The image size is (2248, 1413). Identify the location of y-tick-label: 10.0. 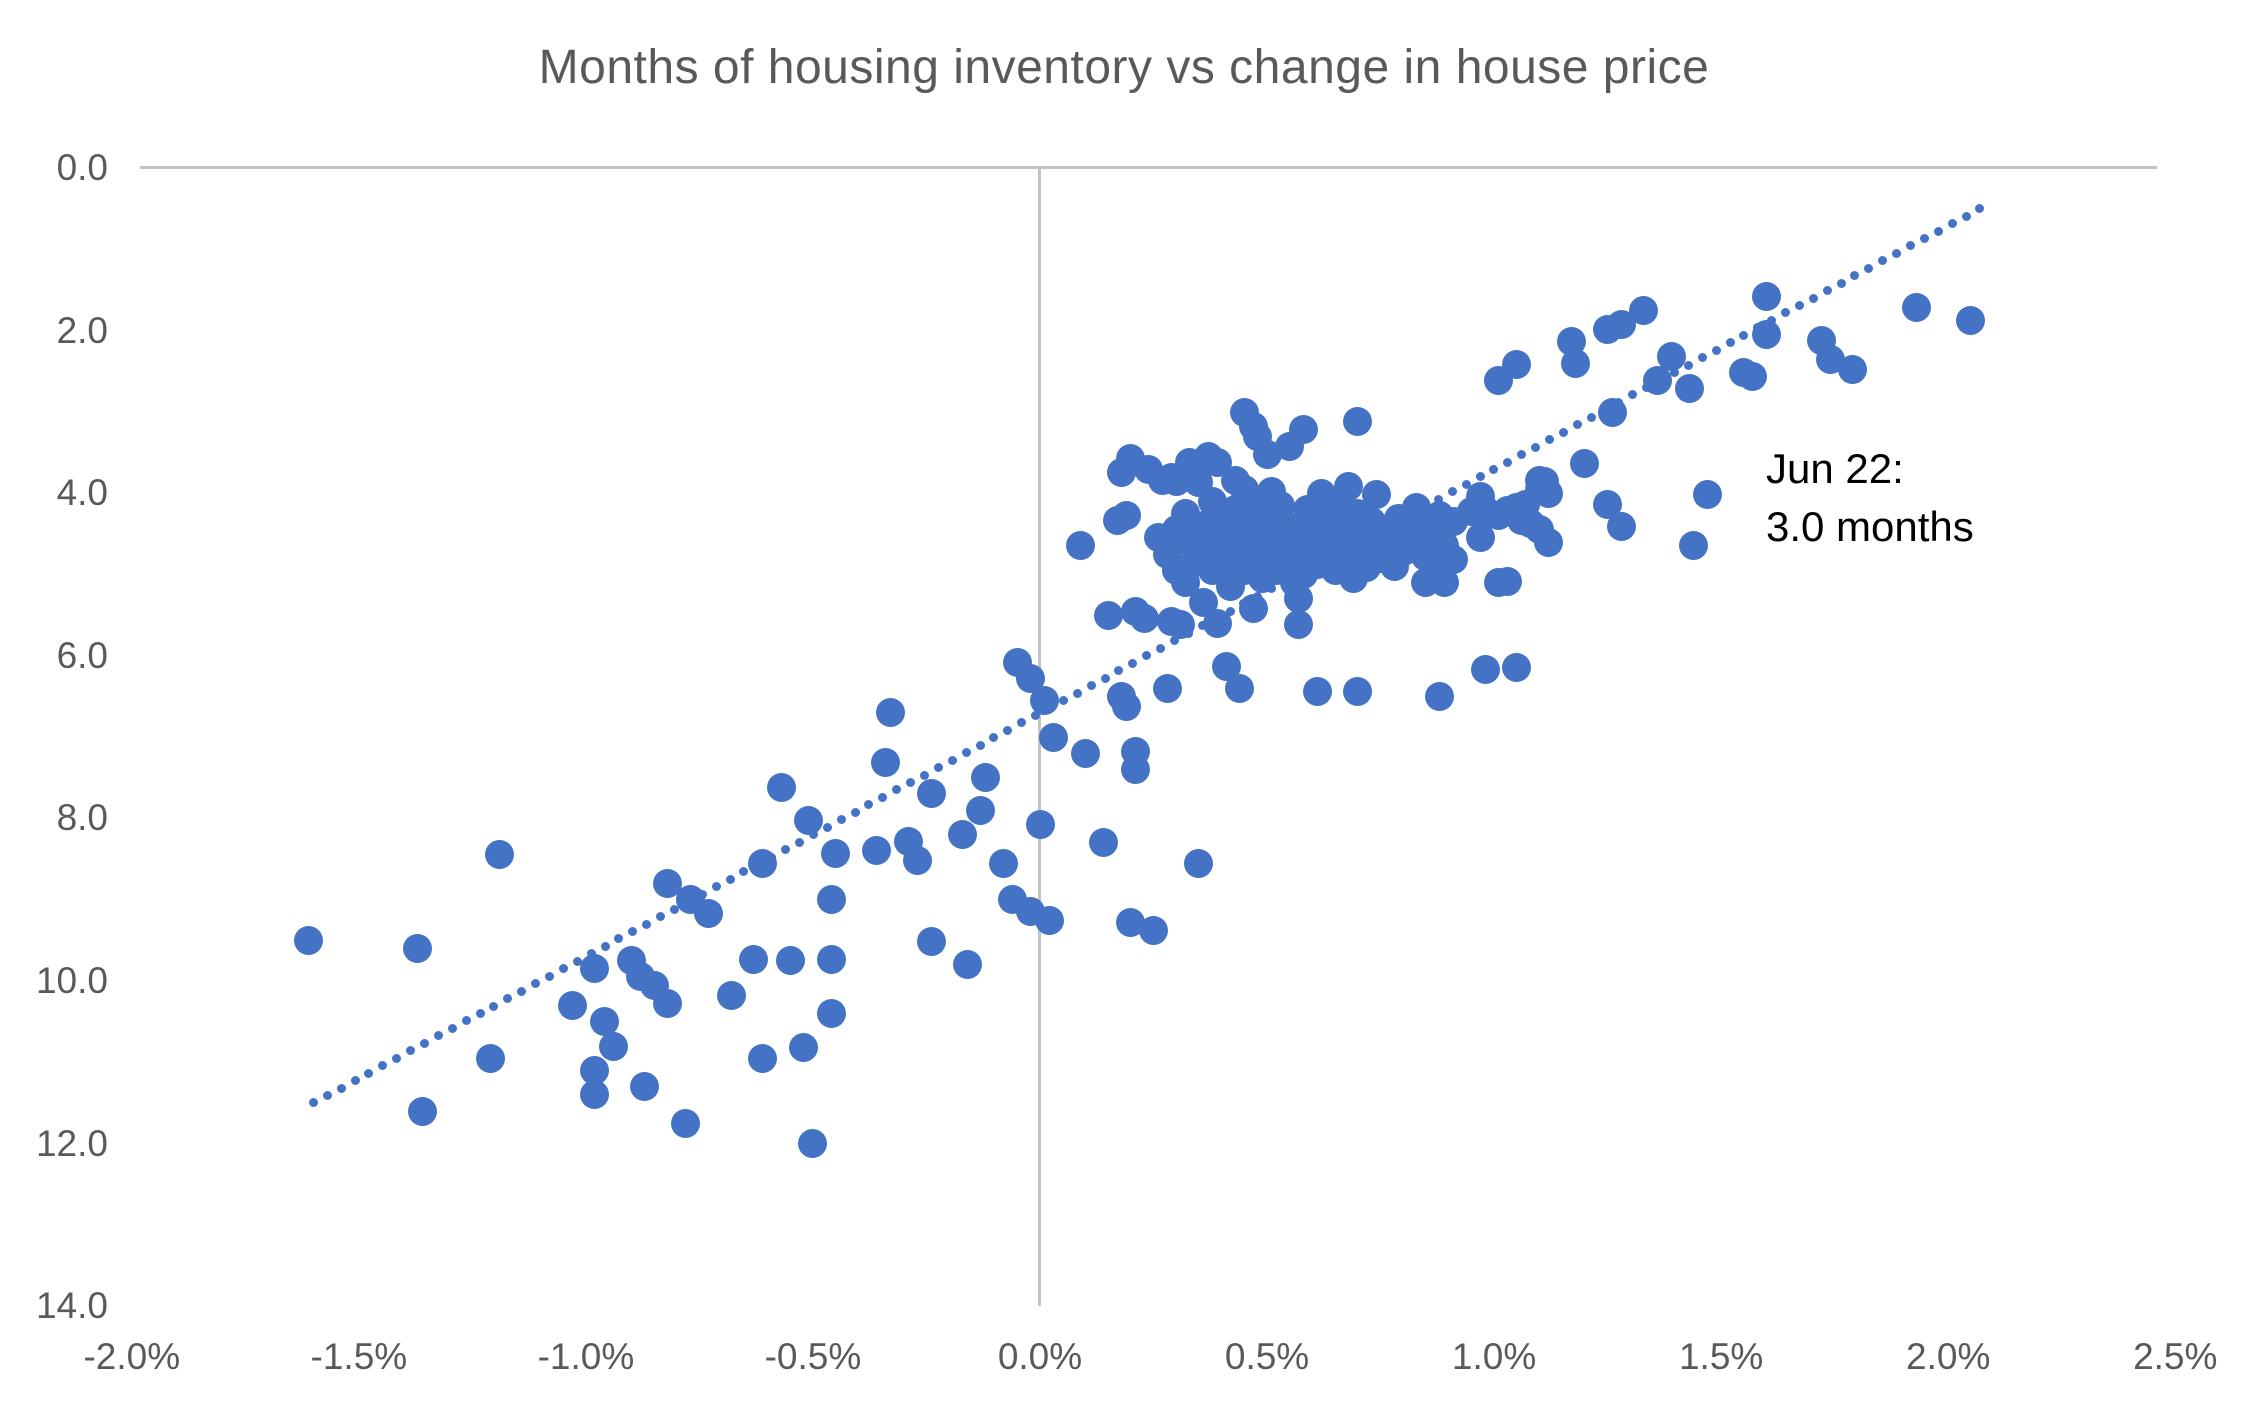
(71, 980).